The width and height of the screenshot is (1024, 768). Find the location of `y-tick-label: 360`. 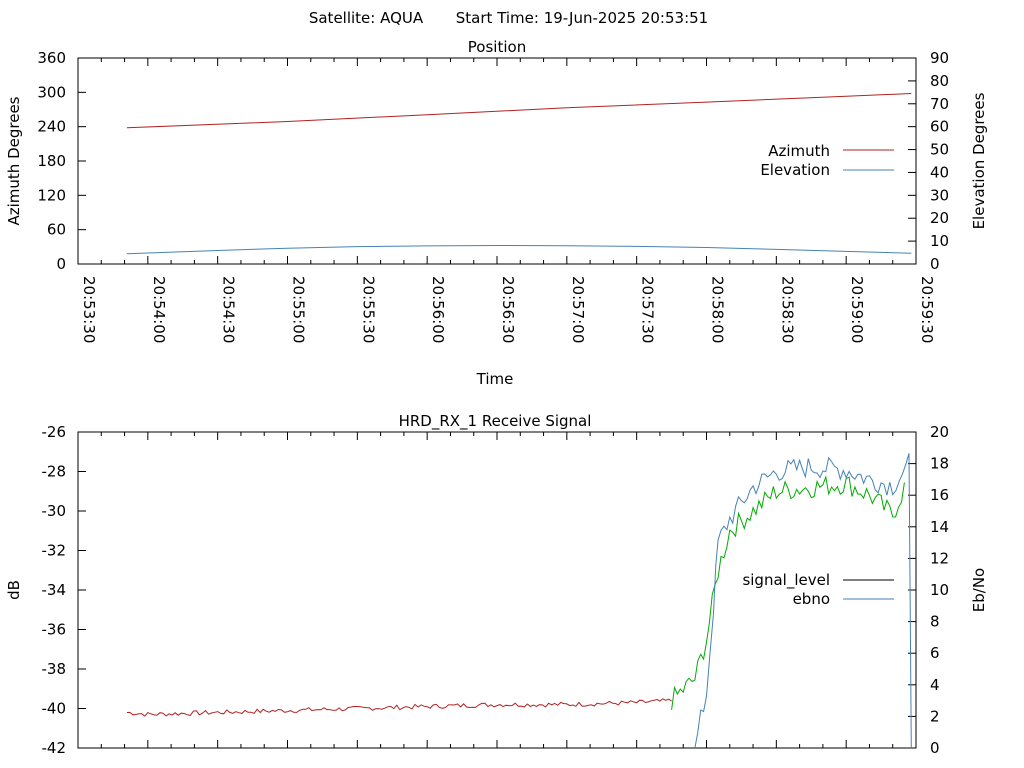

y-tick-label: 360 is located at coordinates (51, 58).